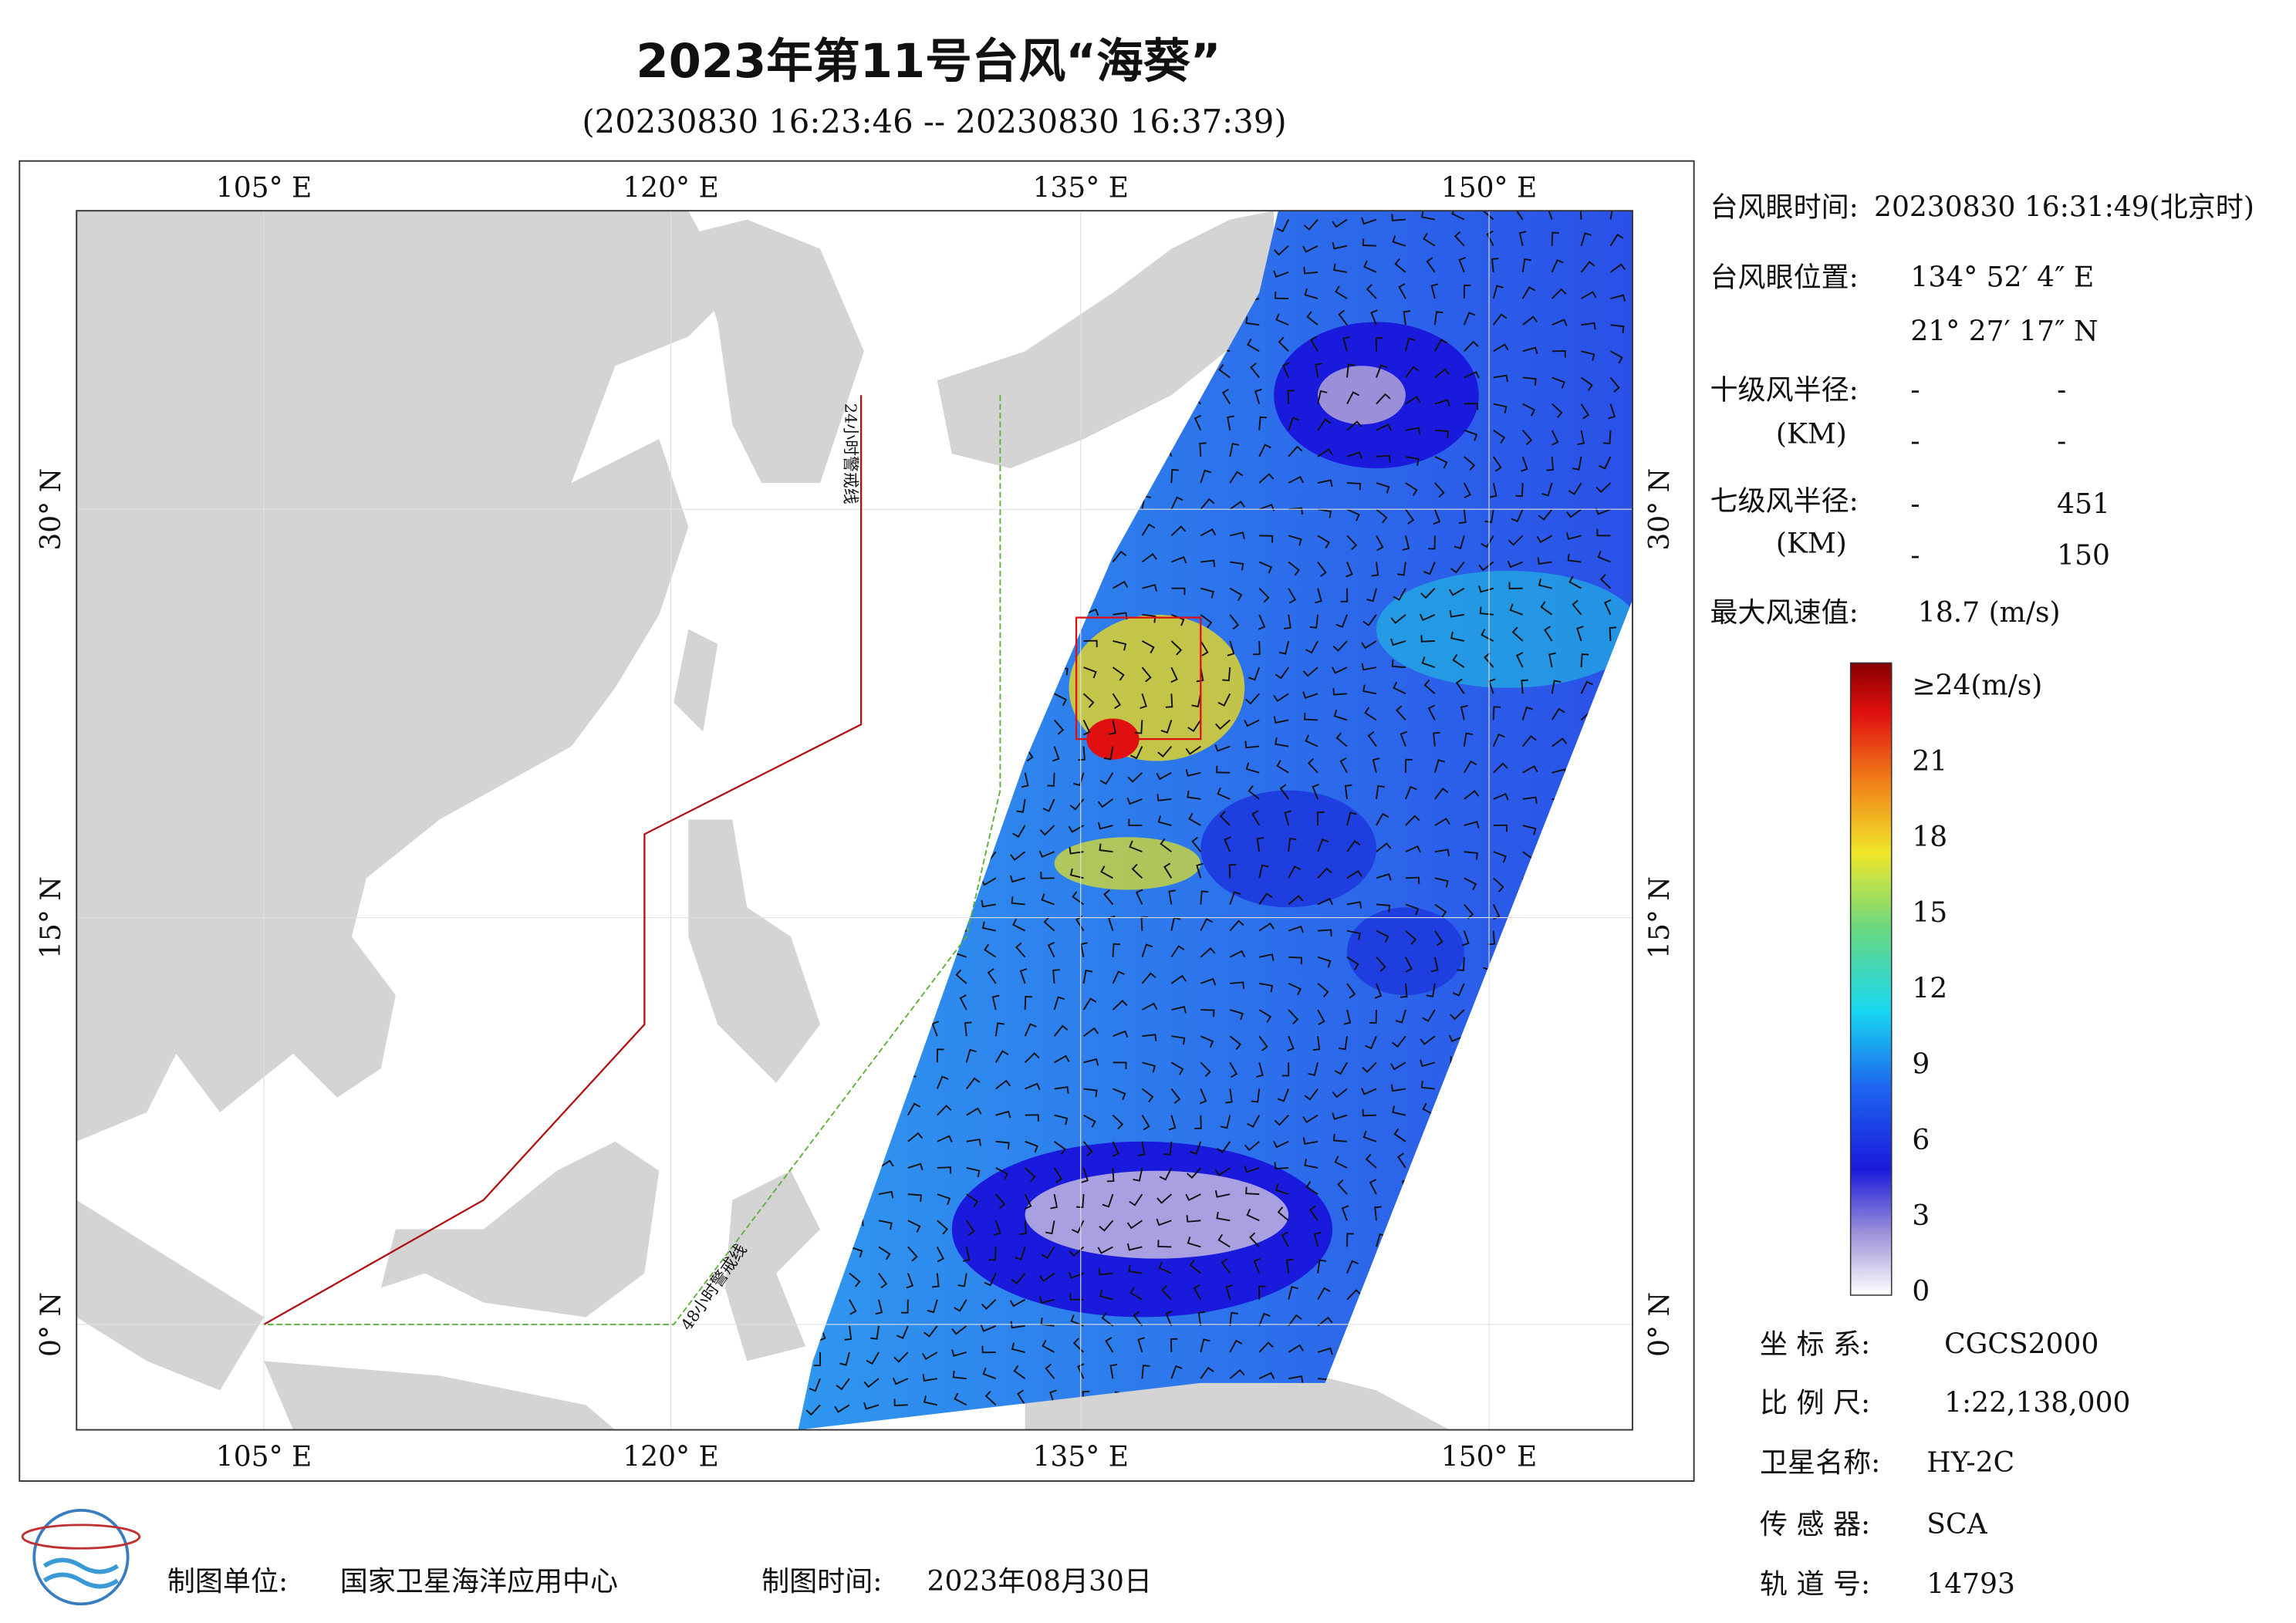  What do you see at coordinates (1977, 686) in the screenshot?
I see `colorbar-label: ≥24(m/s)` at bounding box center [1977, 686].